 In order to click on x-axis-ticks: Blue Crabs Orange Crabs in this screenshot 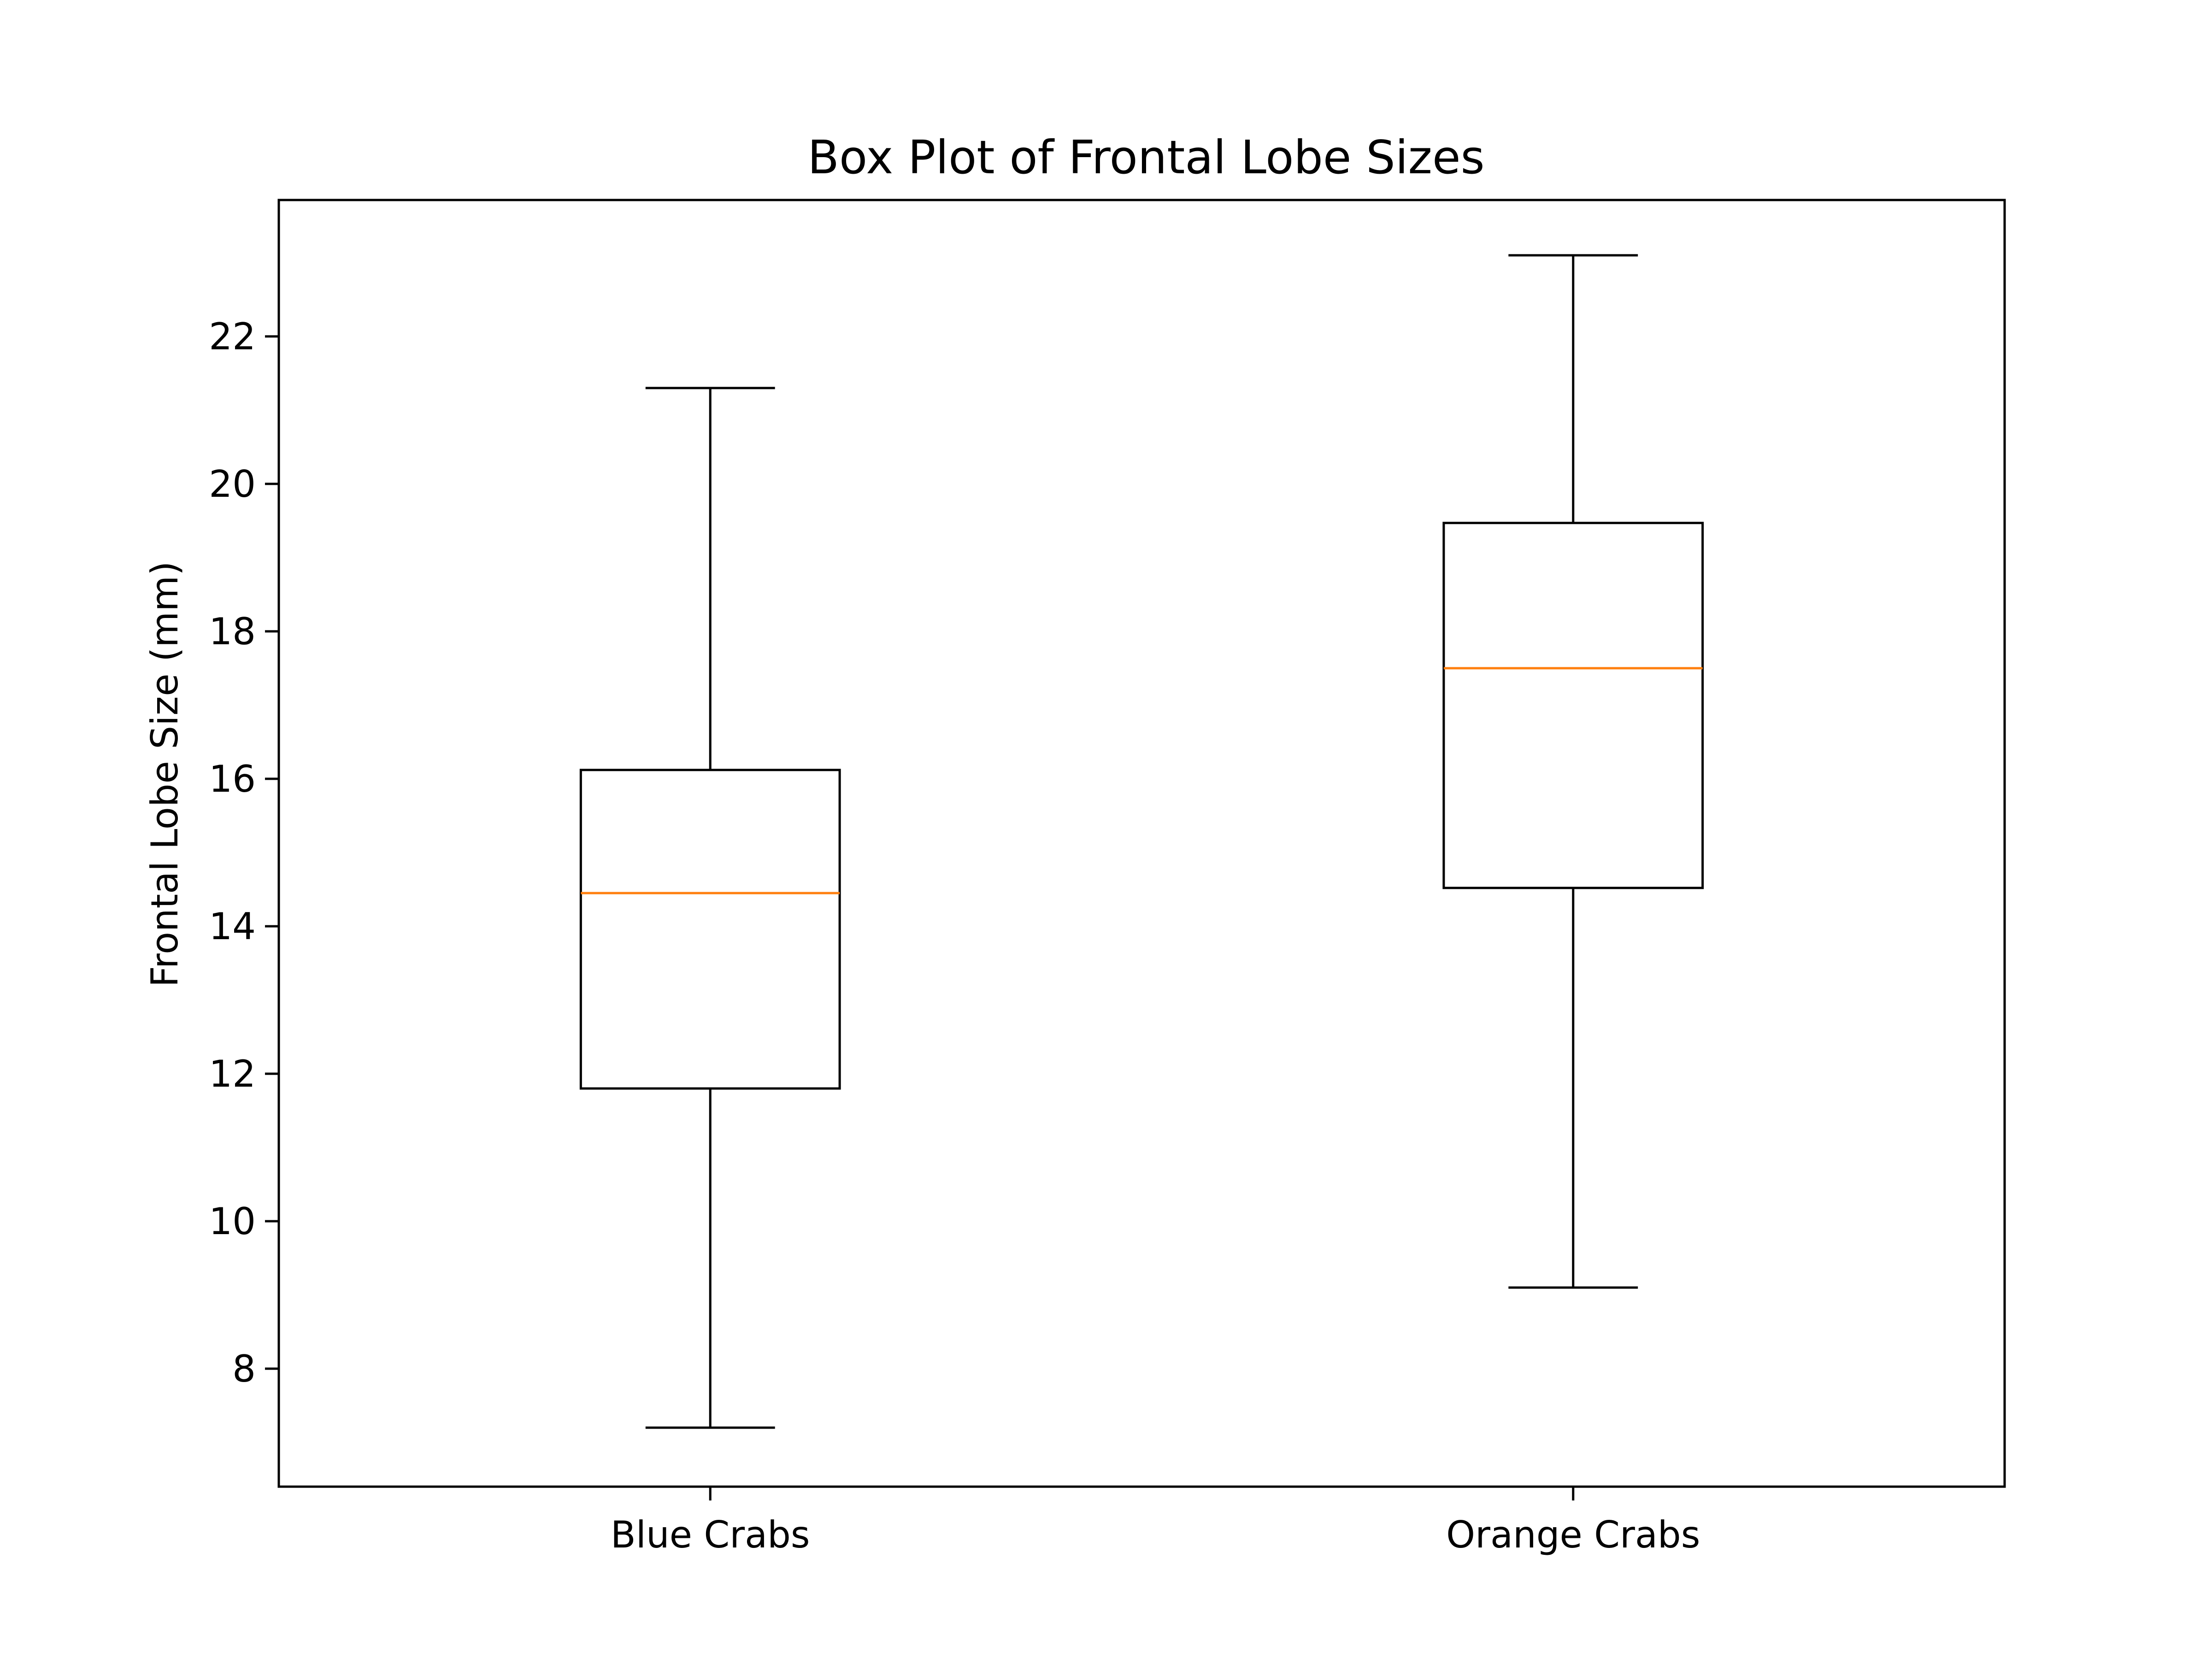, I will do `click(1155, 1521)`.